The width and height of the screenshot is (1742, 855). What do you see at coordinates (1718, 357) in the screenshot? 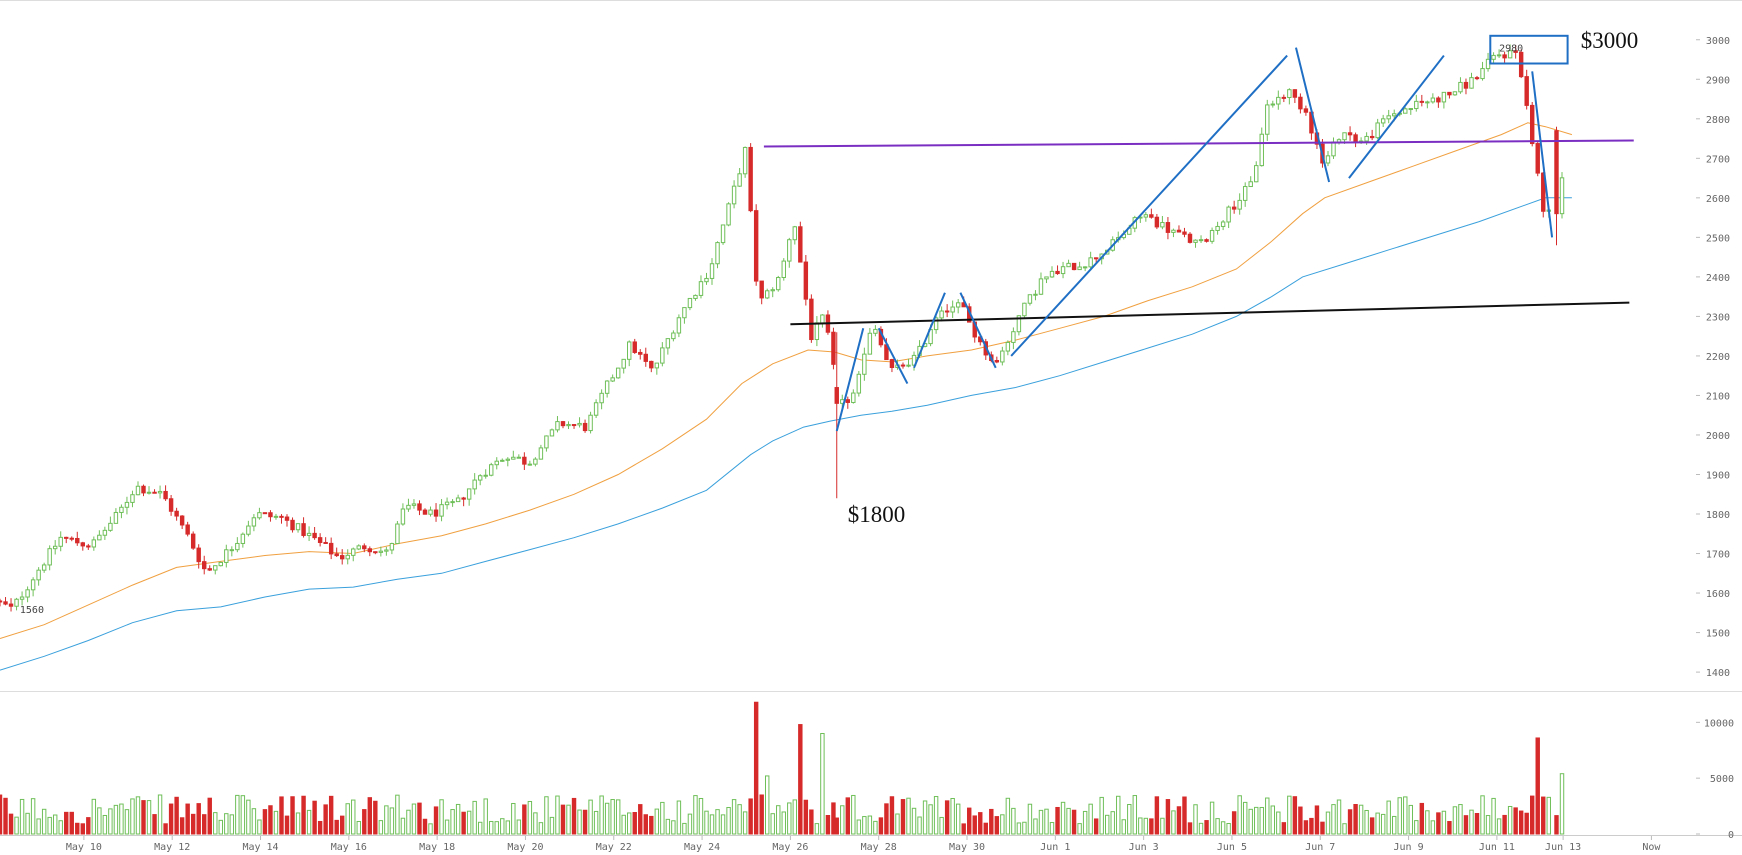
I see `y-tick-label: 2200` at bounding box center [1718, 357].